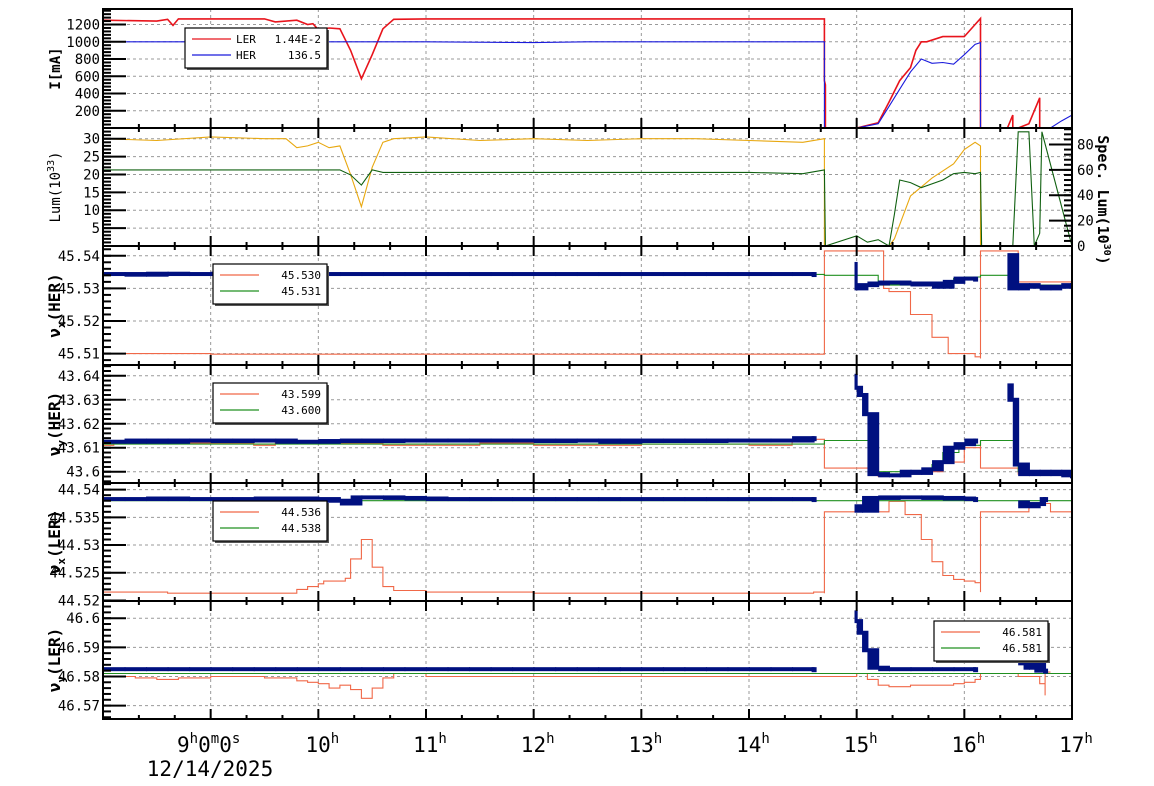  I want to click on legend-value: 45.531, so click(301, 291).